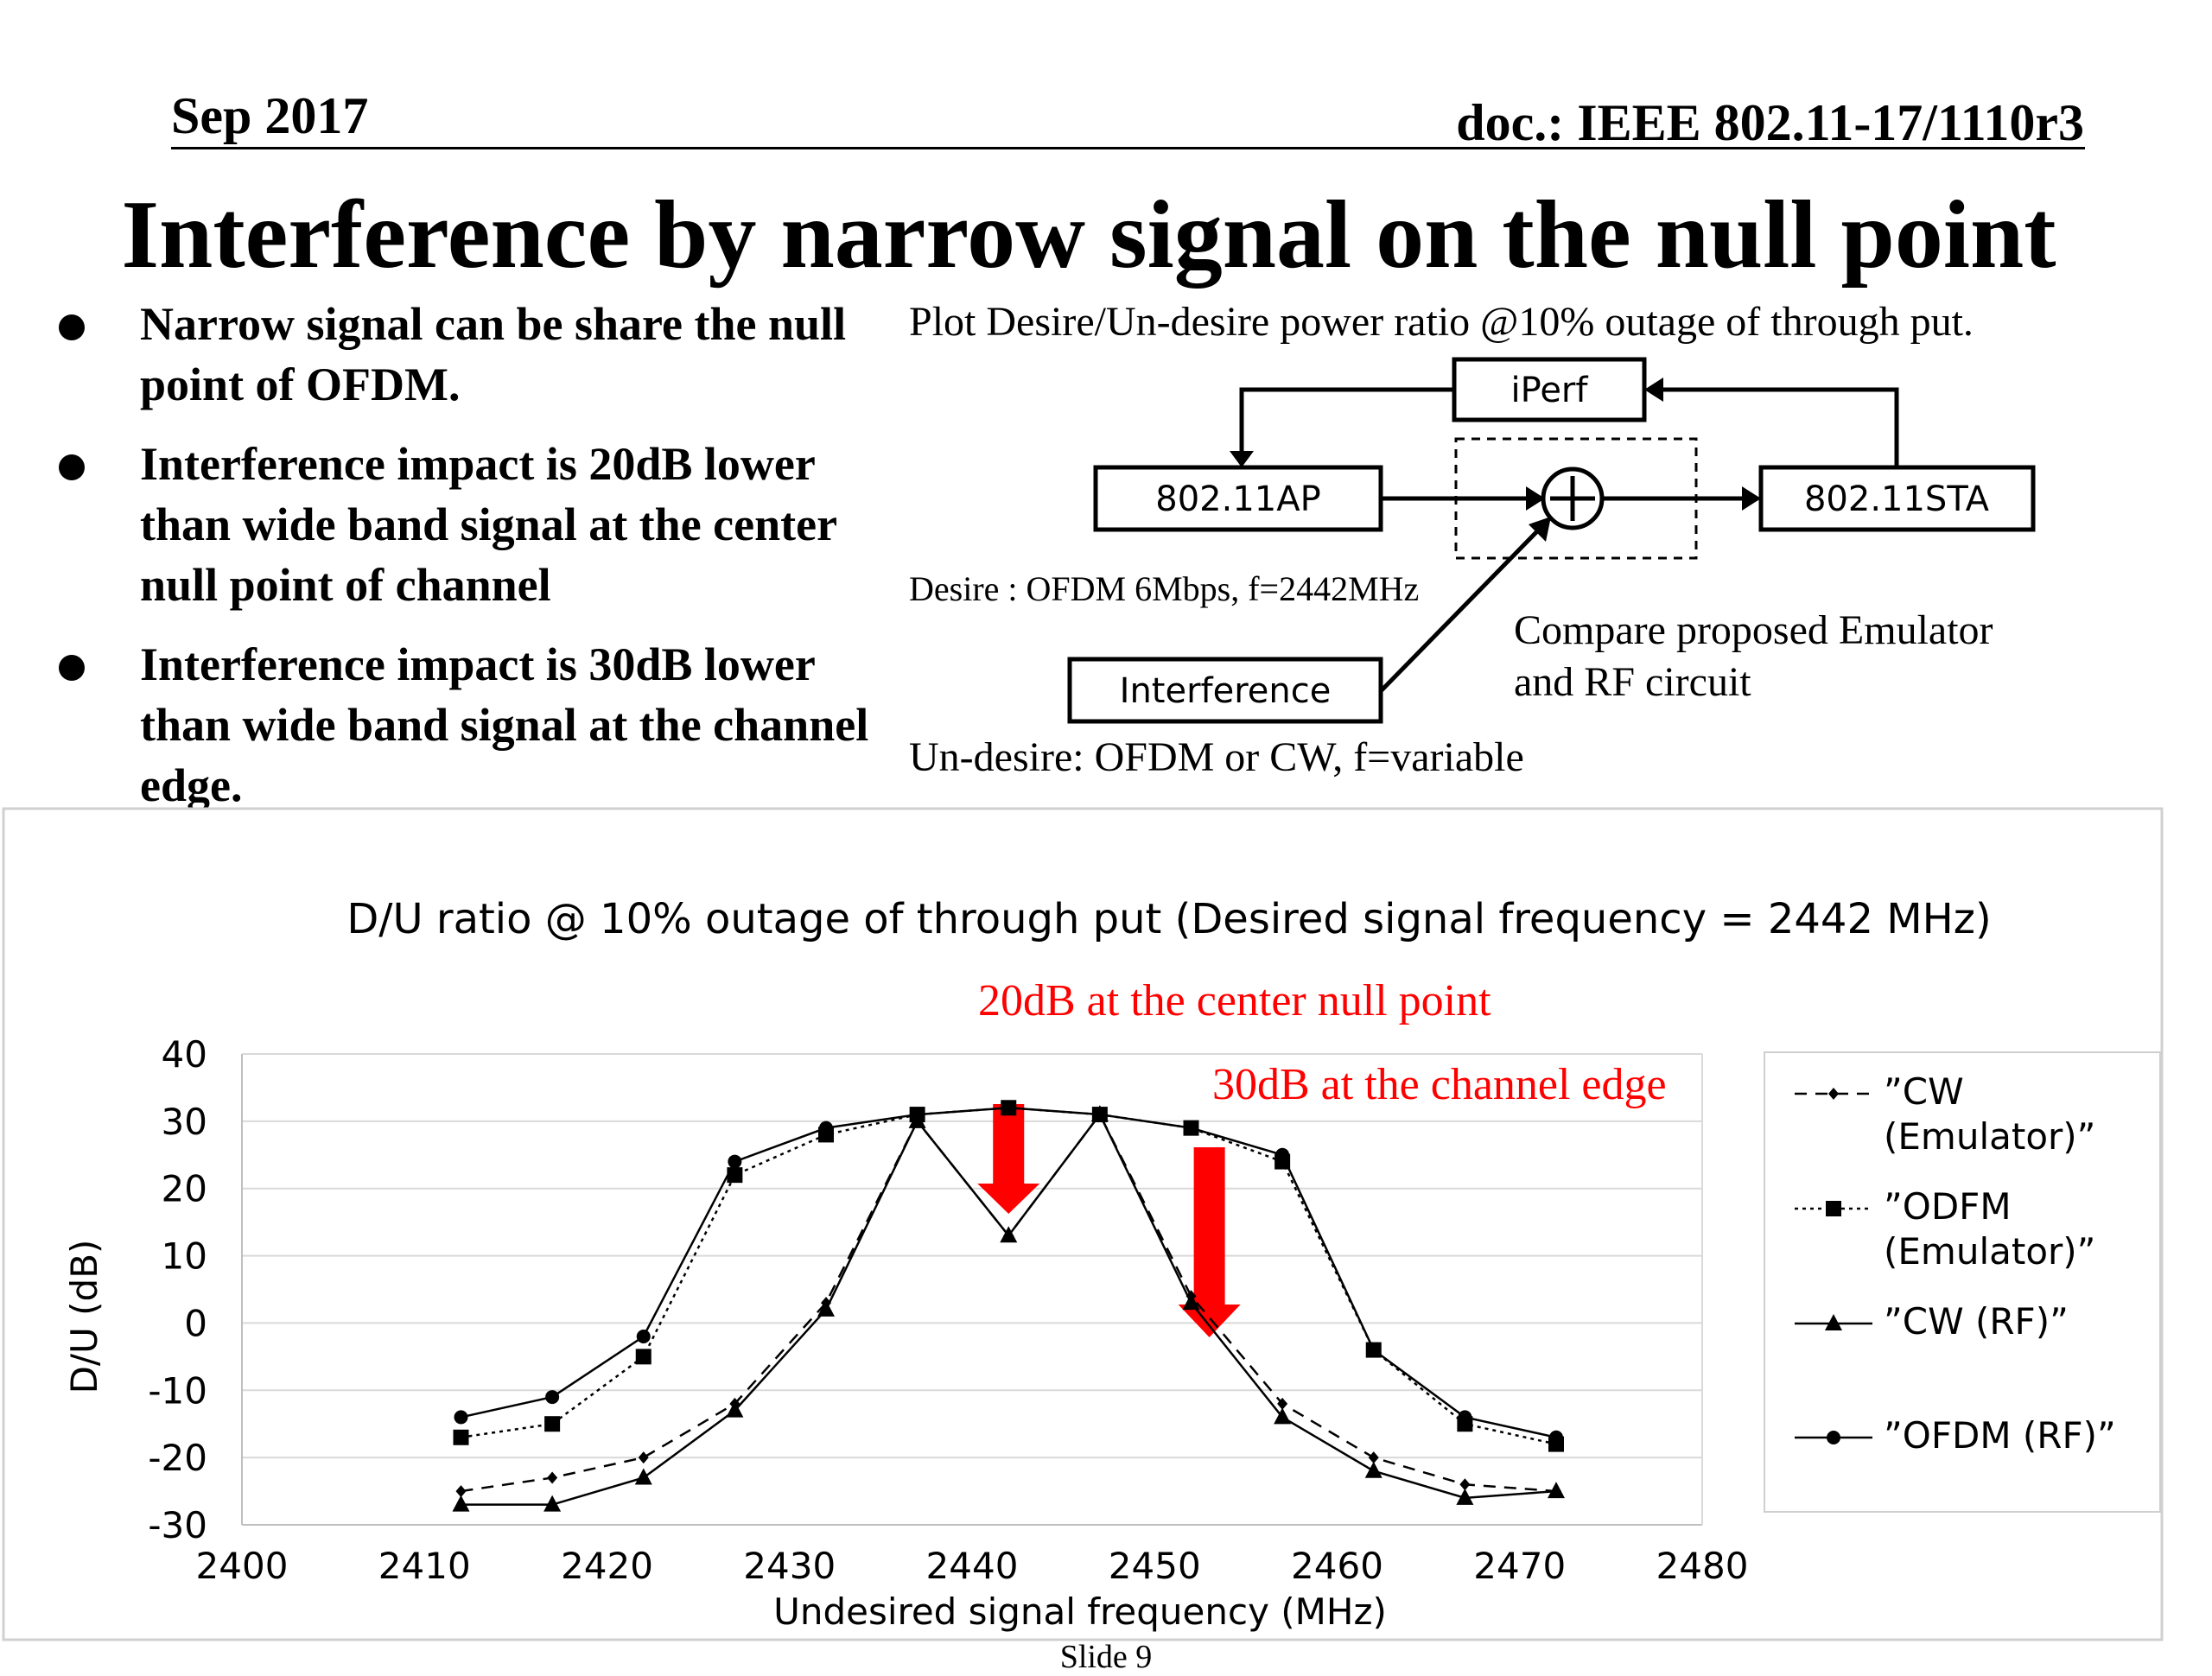 The image size is (2212, 1676). I want to click on header-date: Sep 2017, so click(270, 115).